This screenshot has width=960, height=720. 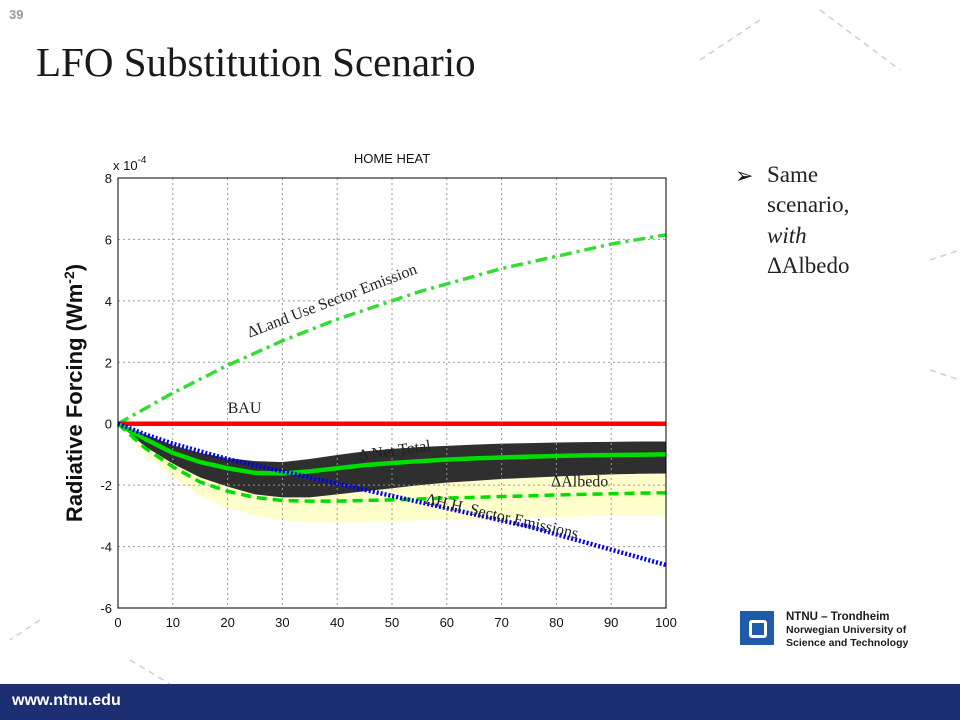 What do you see at coordinates (757, 628) in the screenshot?
I see `ntnu-logo-icon` at bounding box center [757, 628].